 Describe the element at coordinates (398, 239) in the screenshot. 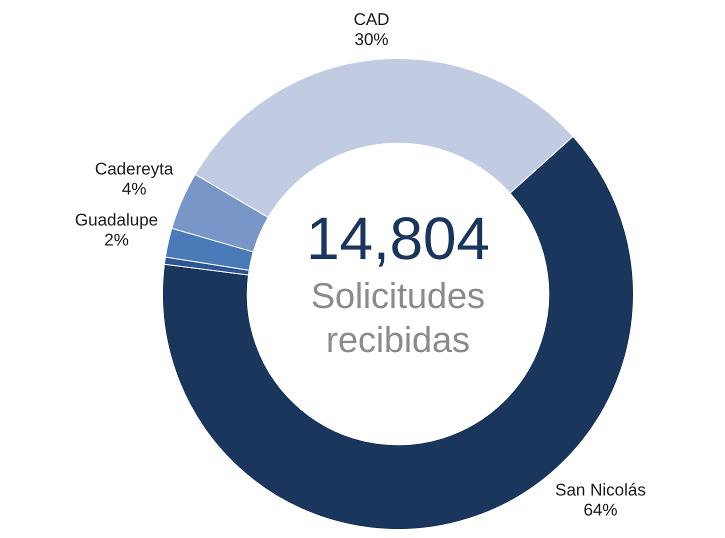

I see `text: 14,804` at that location.